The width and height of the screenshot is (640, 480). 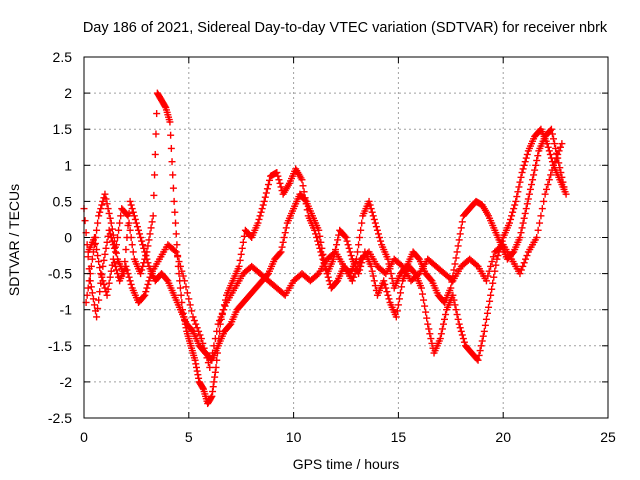 I want to click on y-tick-label: -1, so click(x=66, y=310).